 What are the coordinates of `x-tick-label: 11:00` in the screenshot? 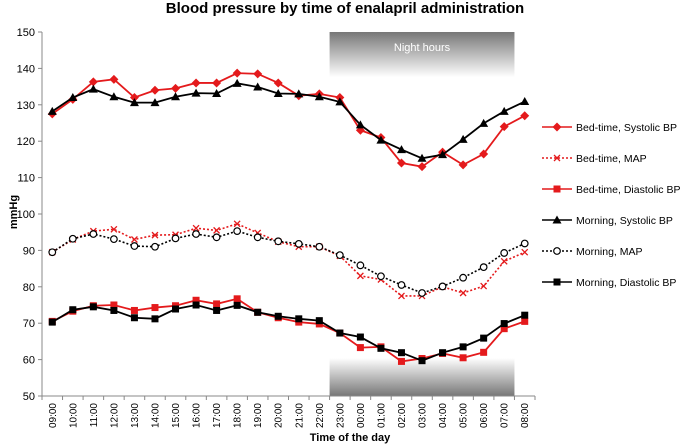 It's located at (94, 415).